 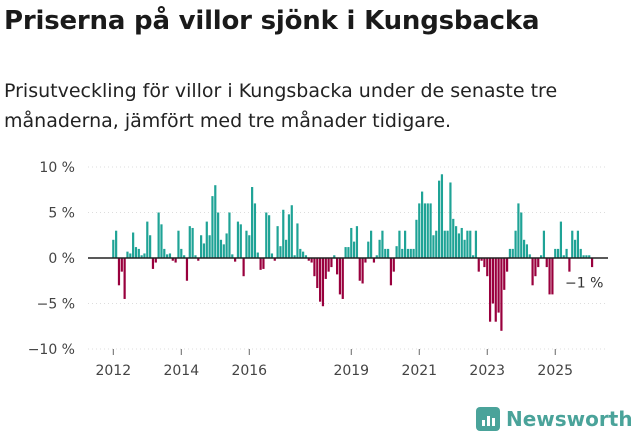 What do you see at coordinates (488, 419) in the screenshot?
I see `bar-chart-icon` at bounding box center [488, 419].